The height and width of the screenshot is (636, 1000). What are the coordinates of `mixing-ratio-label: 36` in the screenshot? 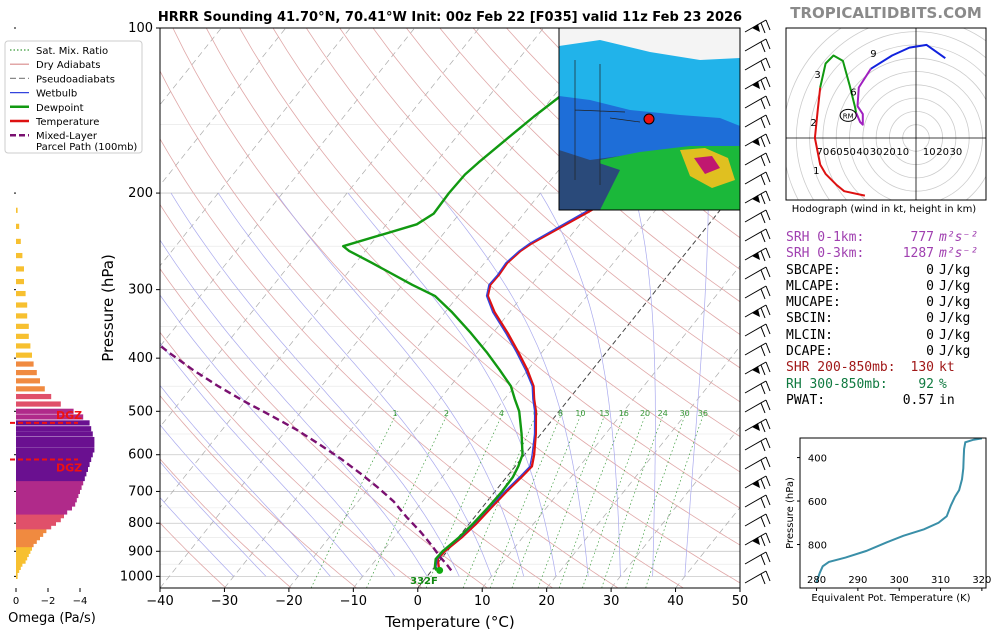 It's located at (703, 413).